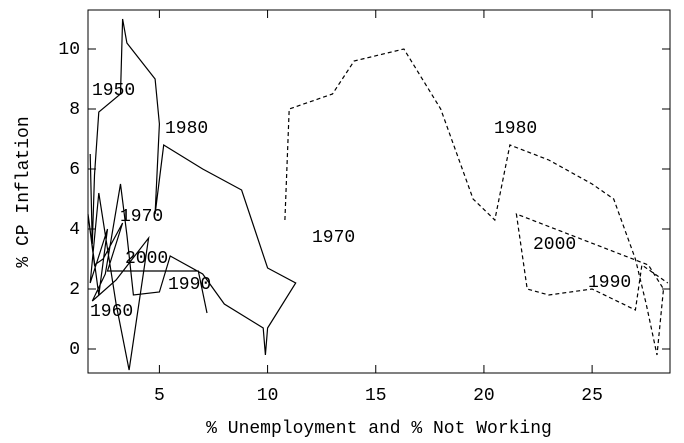  What do you see at coordinates (376, 396) in the screenshot?
I see `x-tick-label: 15` at bounding box center [376, 396].